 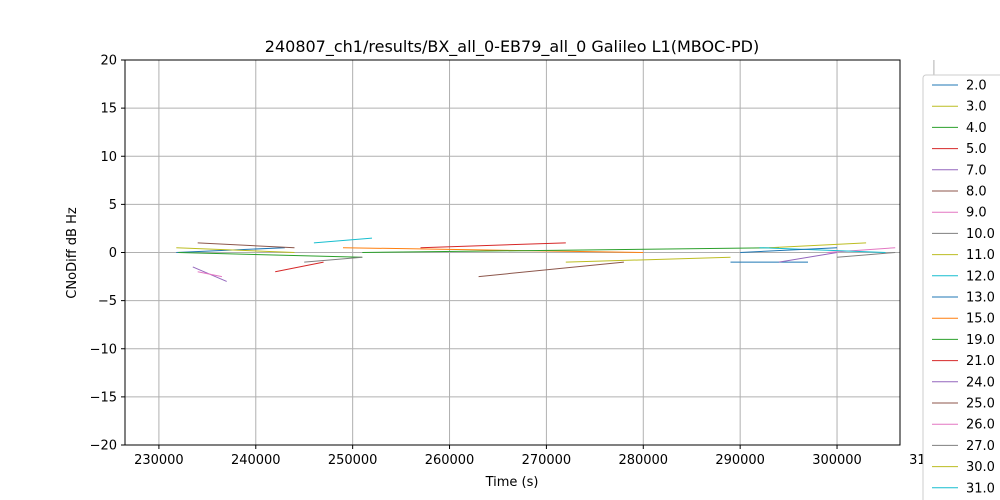 I want to click on x-axis-title: Time (s), so click(x=512, y=482).